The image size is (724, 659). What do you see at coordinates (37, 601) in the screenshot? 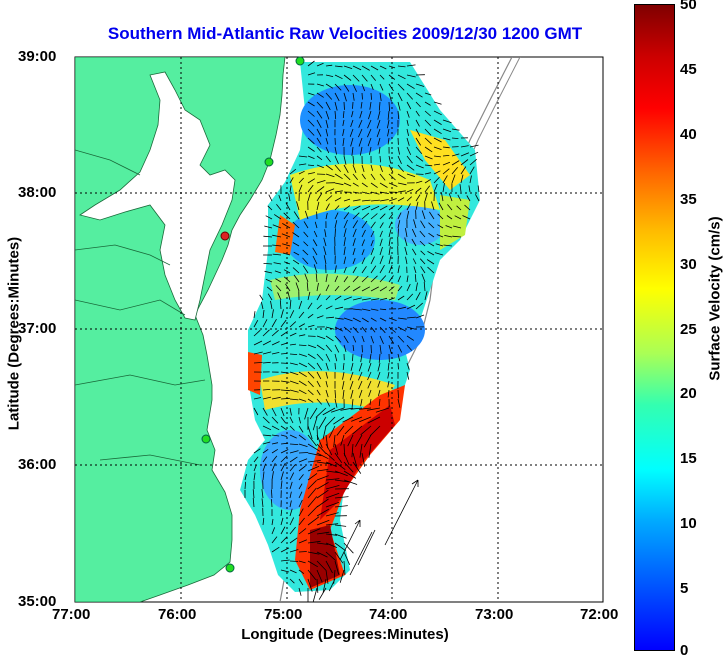
I see `y-tick: 35:00` at bounding box center [37, 601].